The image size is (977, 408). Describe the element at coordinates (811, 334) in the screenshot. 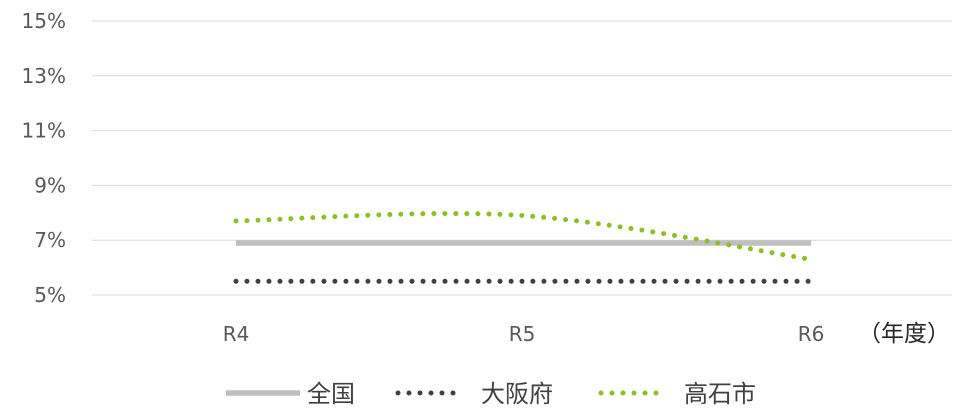

I see `x-tick-label: R6` at that location.